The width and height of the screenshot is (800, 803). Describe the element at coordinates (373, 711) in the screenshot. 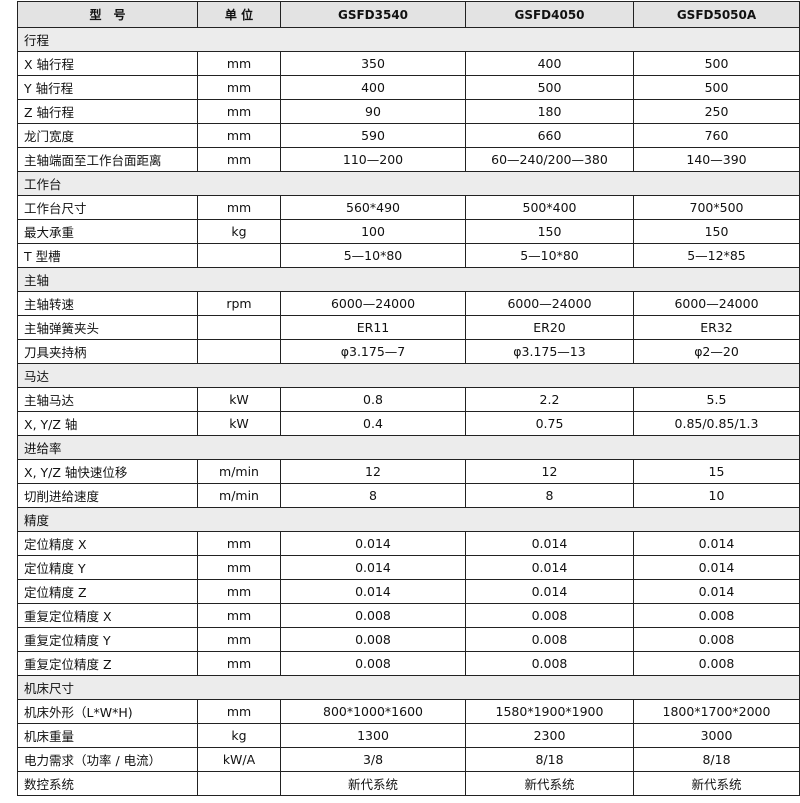

I see `row-value-model-1: 800*1000*1600` at that location.